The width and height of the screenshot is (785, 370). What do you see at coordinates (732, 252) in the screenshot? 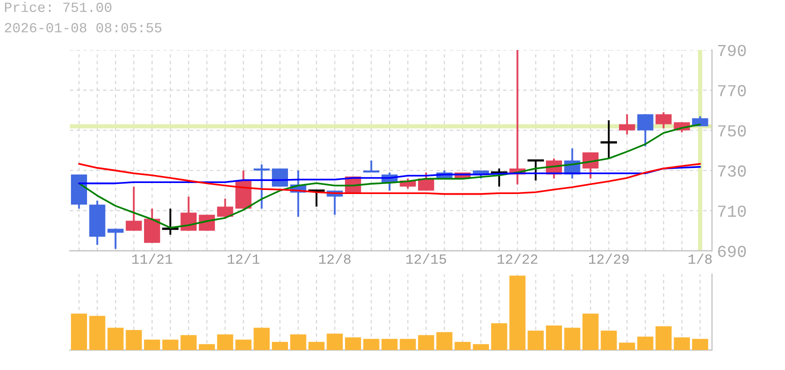
I see `y-tick-label: 690` at bounding box center [732, 252].